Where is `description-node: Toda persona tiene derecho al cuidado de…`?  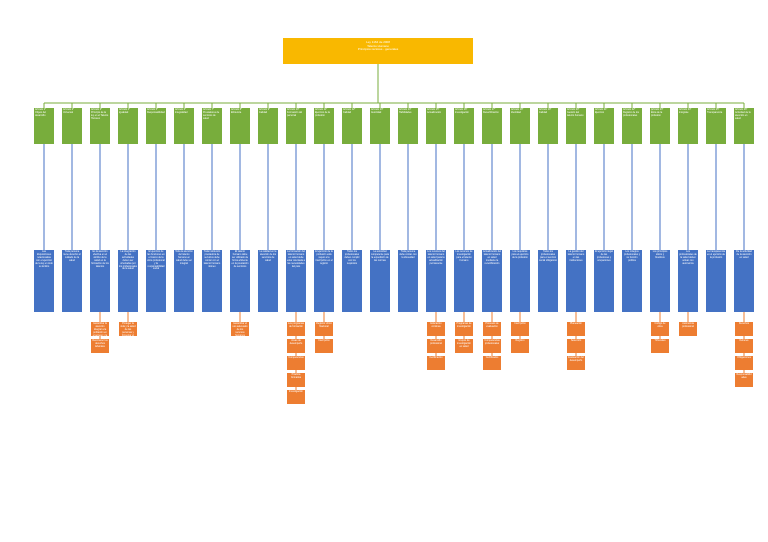
description-node: Toda persona tiene derecho al cuidado de… is located at coordinates (72, 281).